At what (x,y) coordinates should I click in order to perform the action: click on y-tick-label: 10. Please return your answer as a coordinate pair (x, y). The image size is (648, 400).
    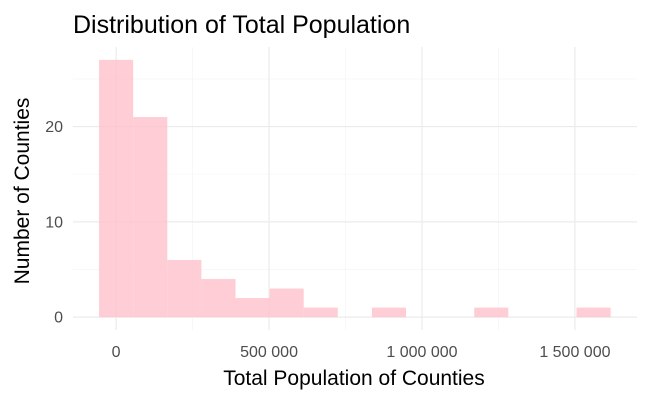
    Looking at the image, I should click on (54, 222).